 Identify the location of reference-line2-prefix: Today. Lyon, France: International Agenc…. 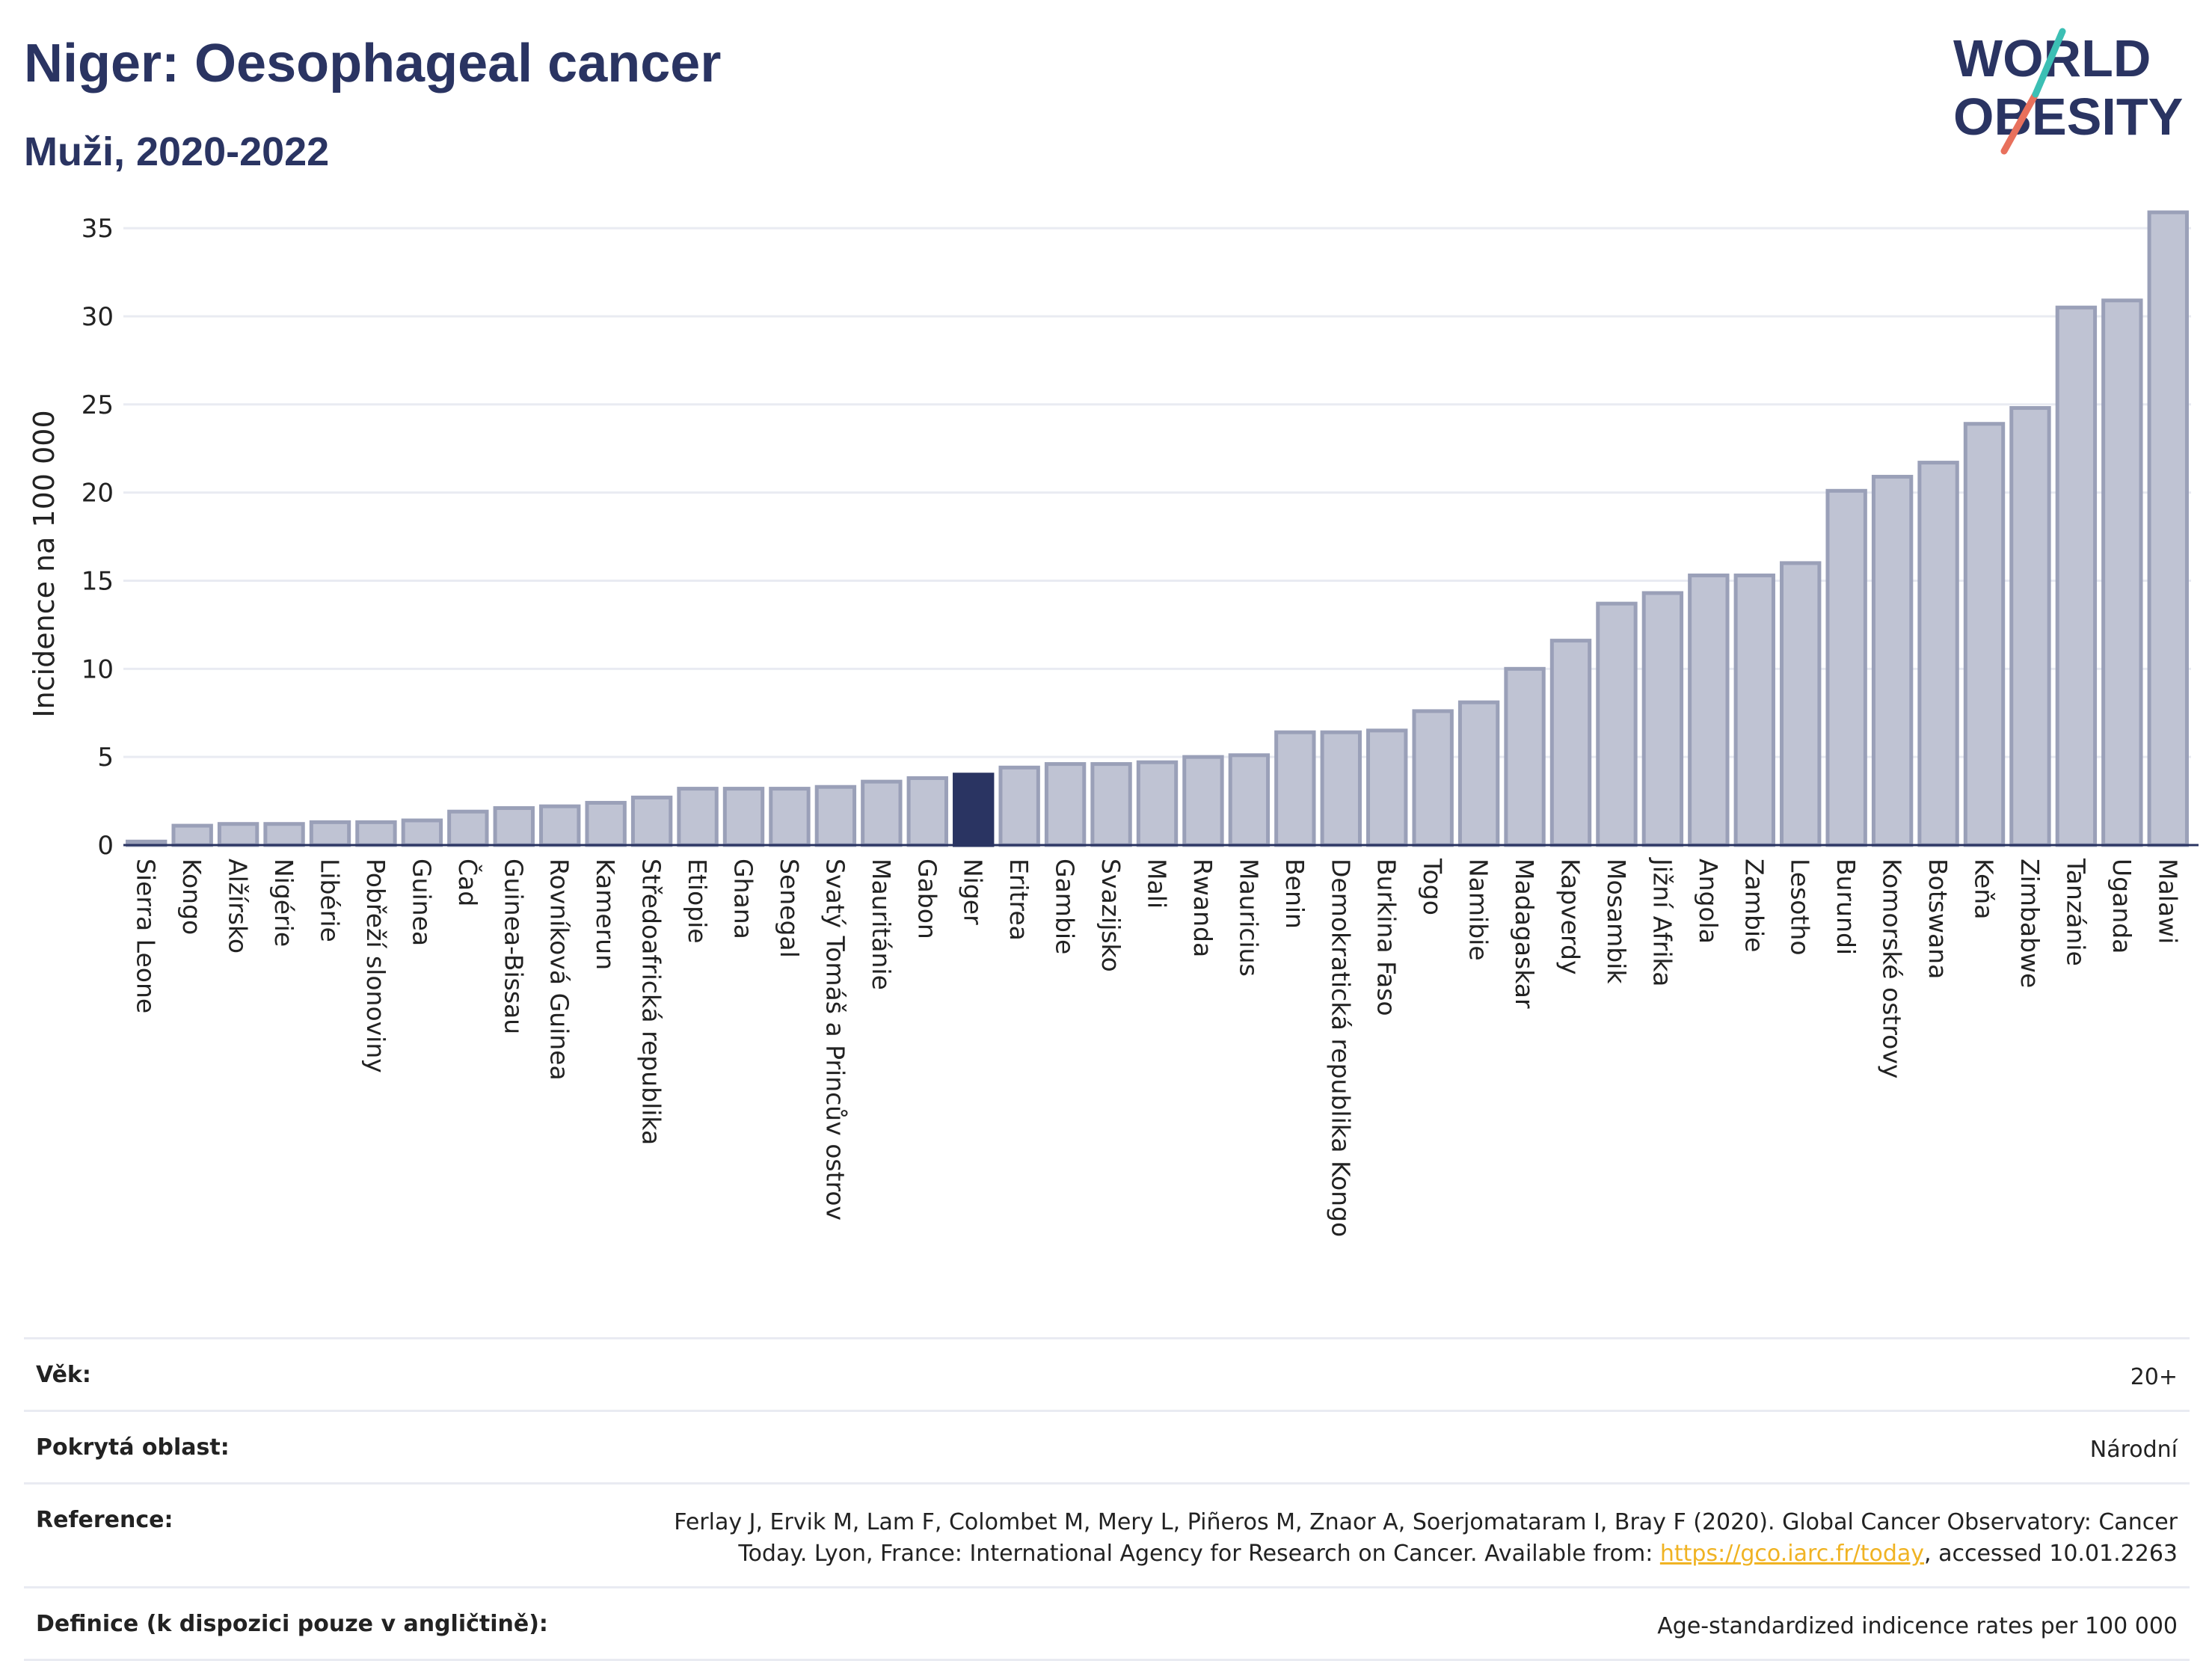
(1199, 1554).